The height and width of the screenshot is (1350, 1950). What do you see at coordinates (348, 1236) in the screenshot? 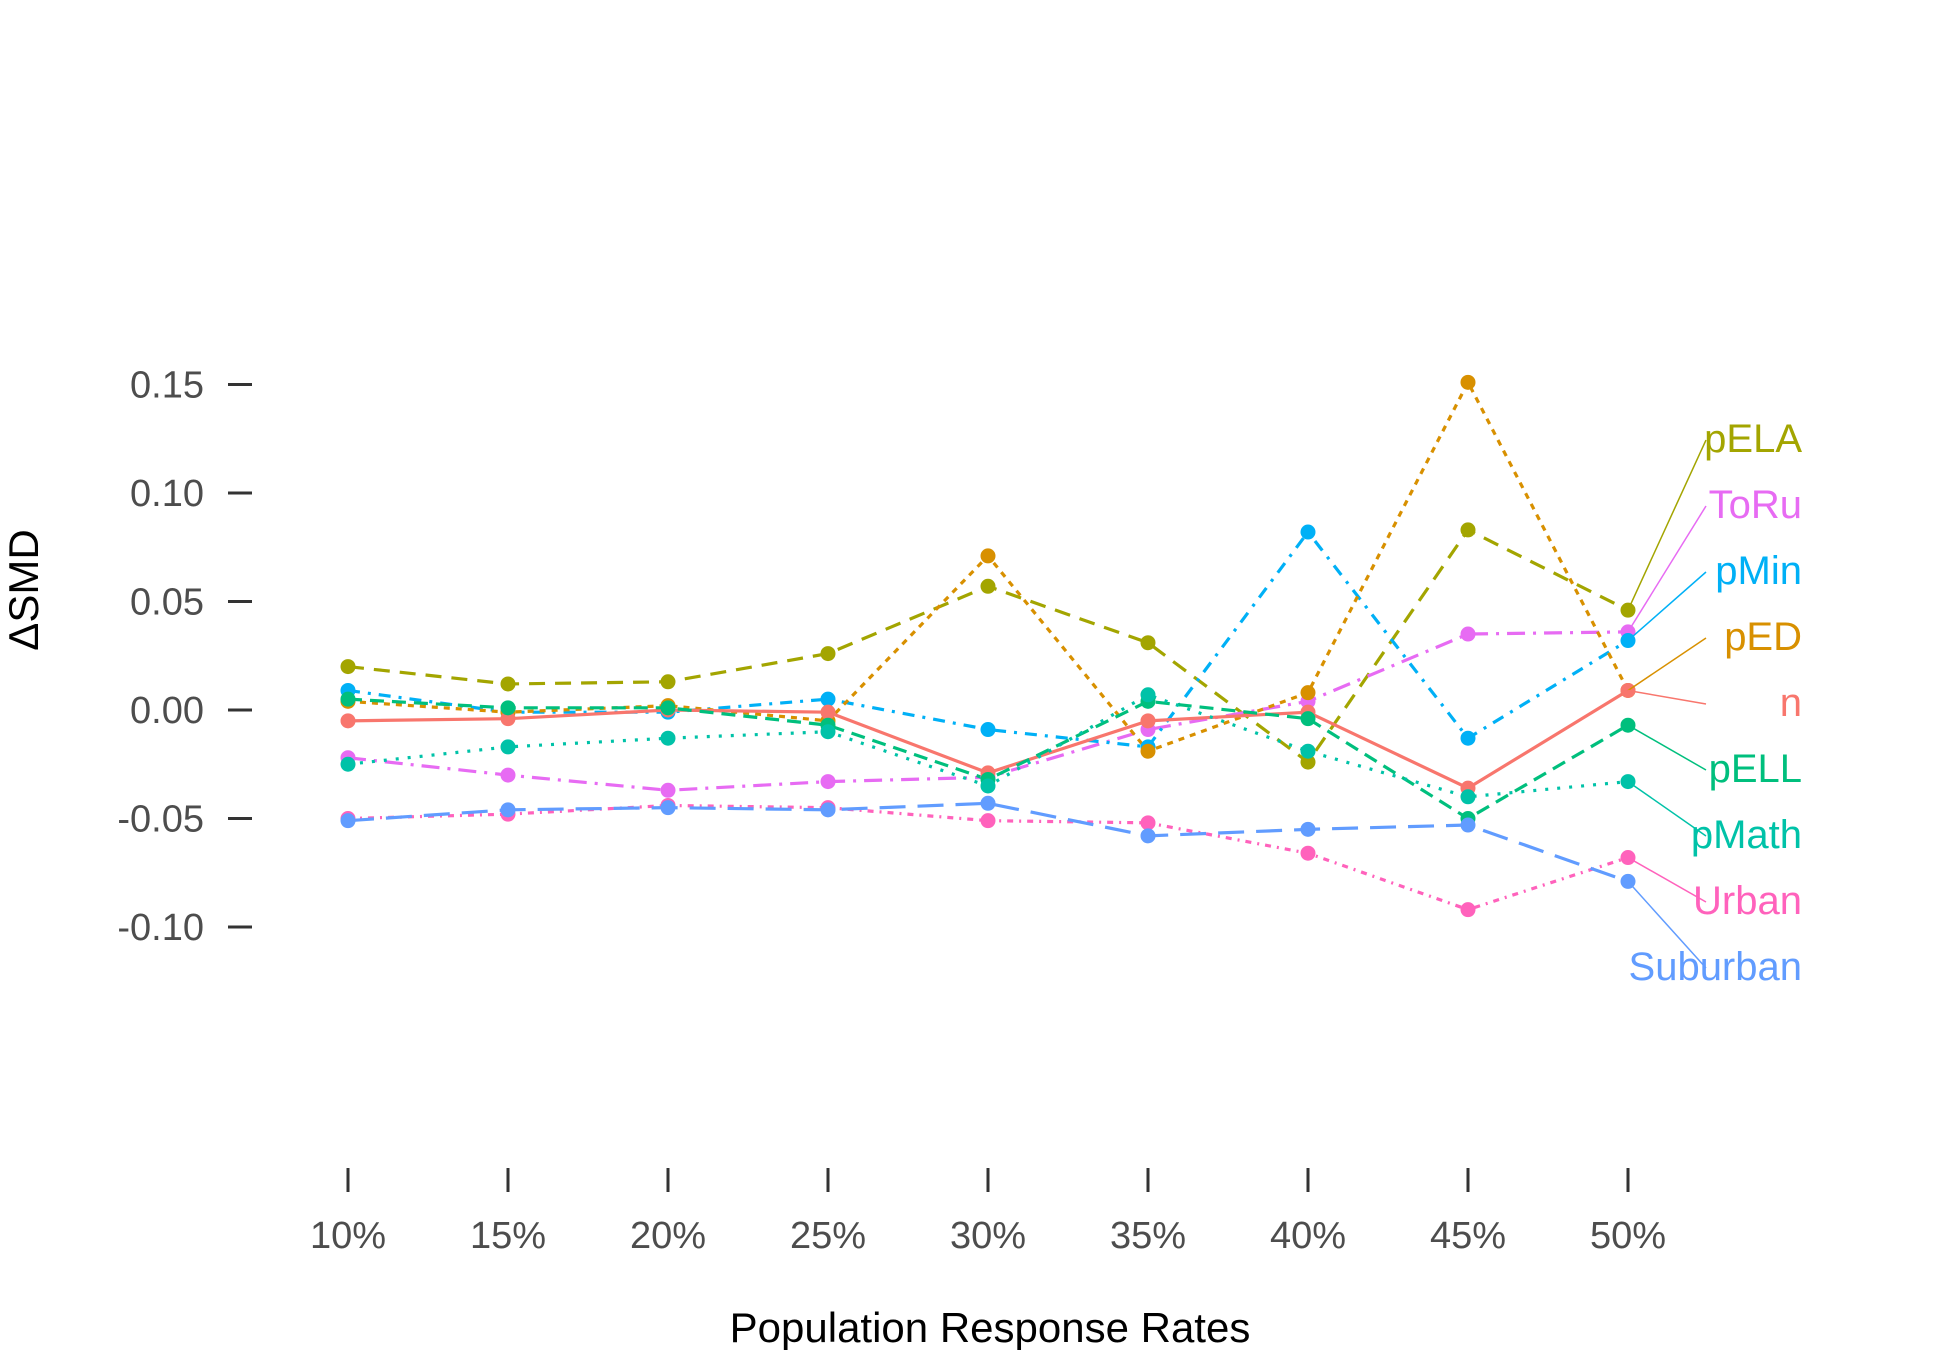
I see `x-tick-label: 10%` at bounding box center [348, 1236].